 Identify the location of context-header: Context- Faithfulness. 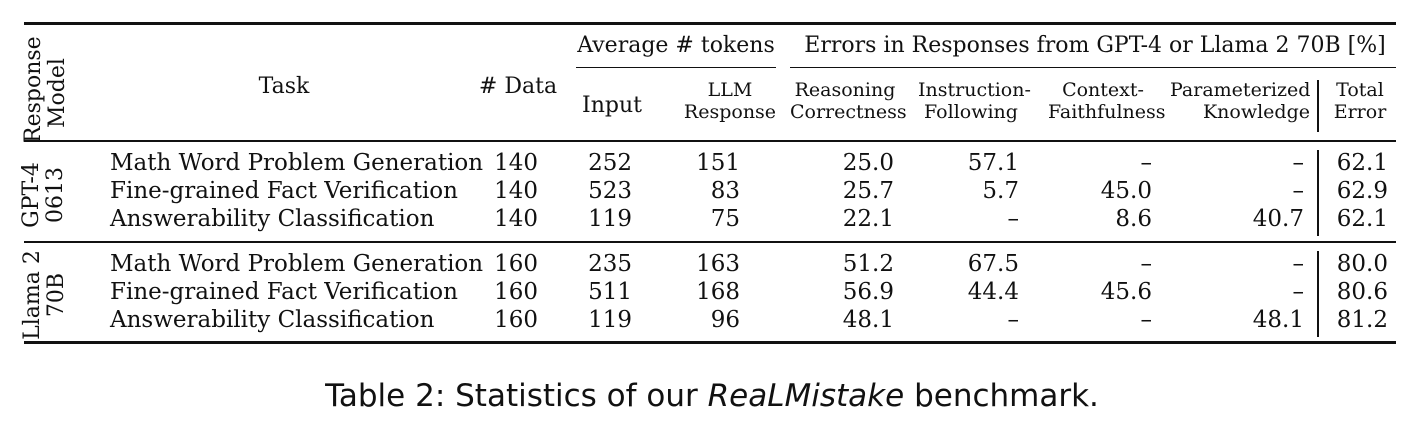
(1107, 101).